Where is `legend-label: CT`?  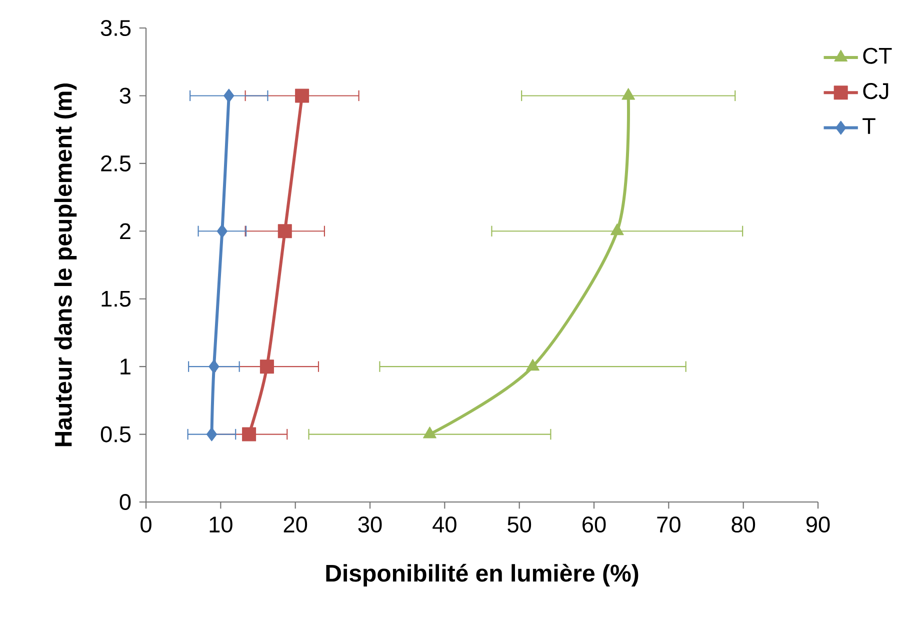 legend-label: CT is located at coordinates (877, 56).